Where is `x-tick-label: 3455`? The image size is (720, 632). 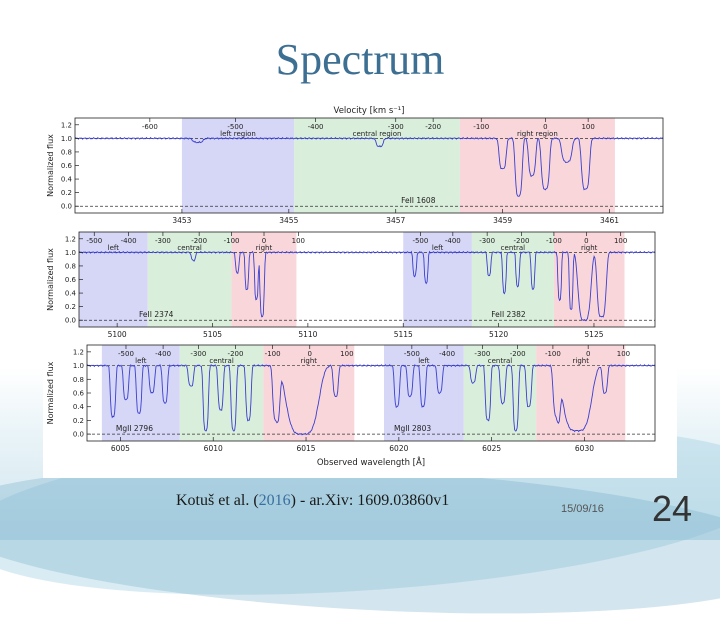 x-tick-label: 3455 is located at coordinates (288, 220).